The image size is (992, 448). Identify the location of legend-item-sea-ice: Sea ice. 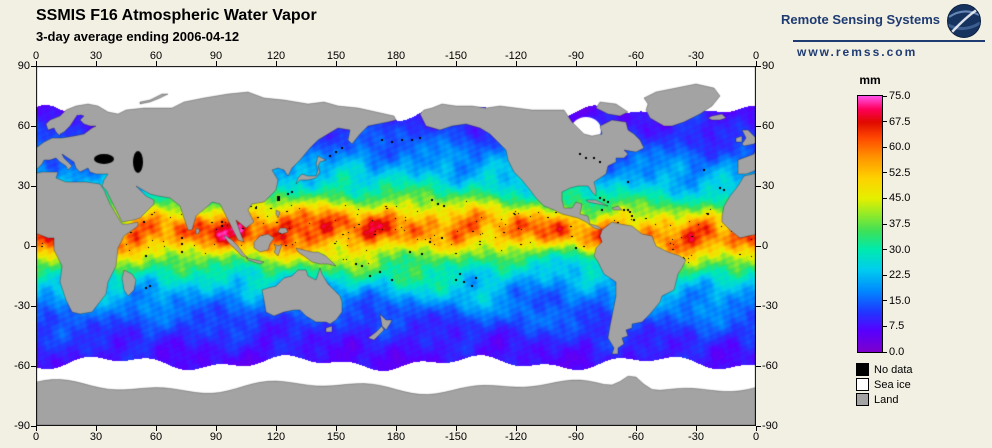
(884, 384).